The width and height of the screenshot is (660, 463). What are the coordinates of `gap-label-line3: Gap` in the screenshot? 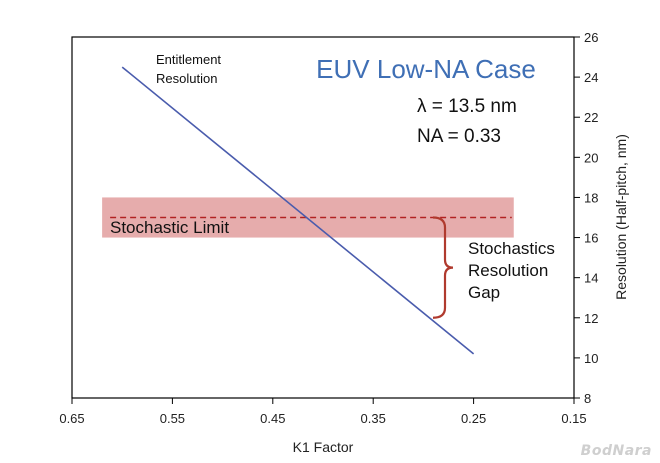 It's located at (484, 292).